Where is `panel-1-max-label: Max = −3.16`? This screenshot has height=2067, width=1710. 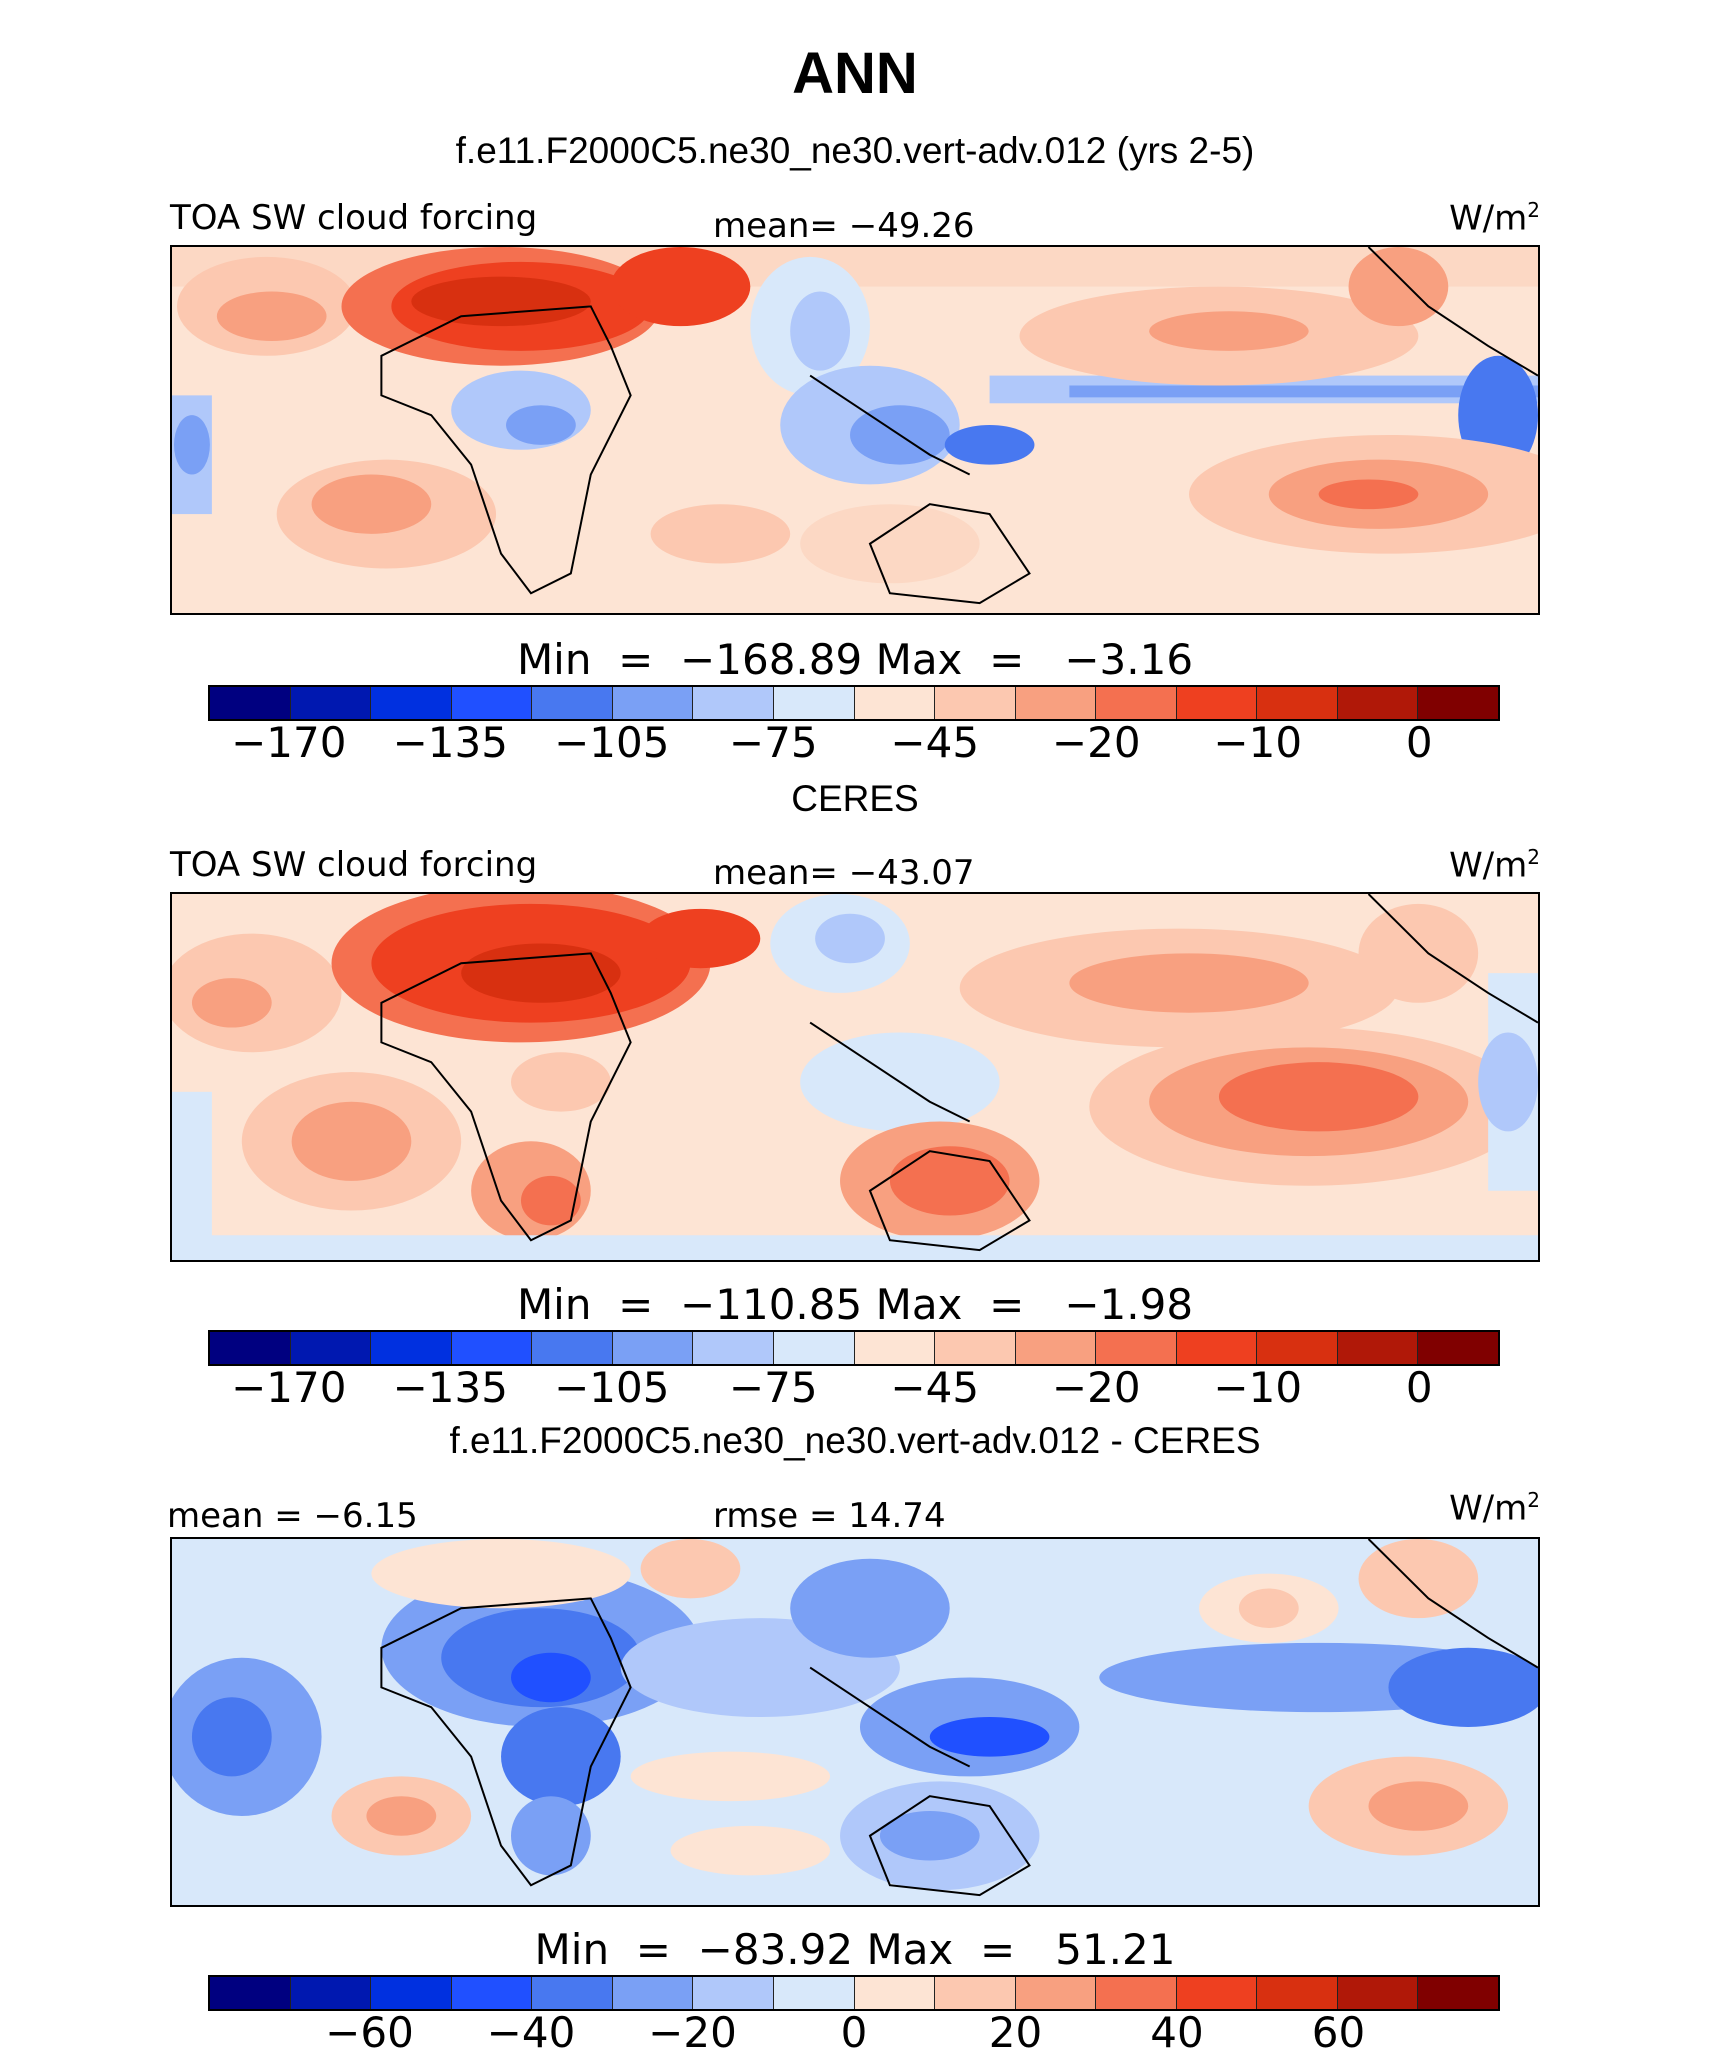
panel-1-max-label: Max = −3.16 is located at coordinates (1034, 659).